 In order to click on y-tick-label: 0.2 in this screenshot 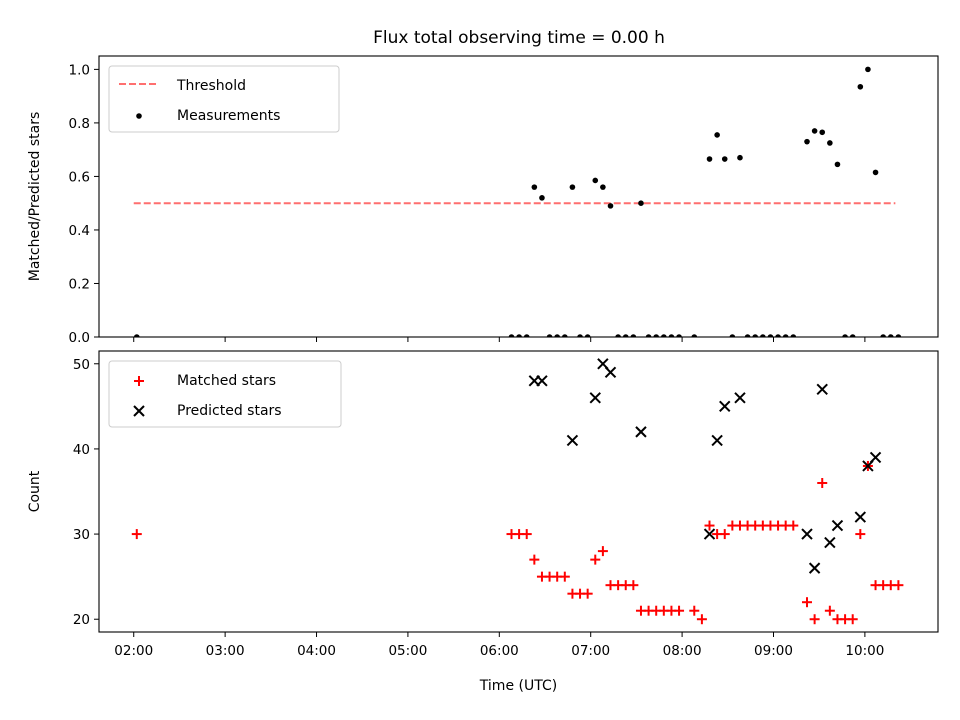, I will do `click(79, 284)`.